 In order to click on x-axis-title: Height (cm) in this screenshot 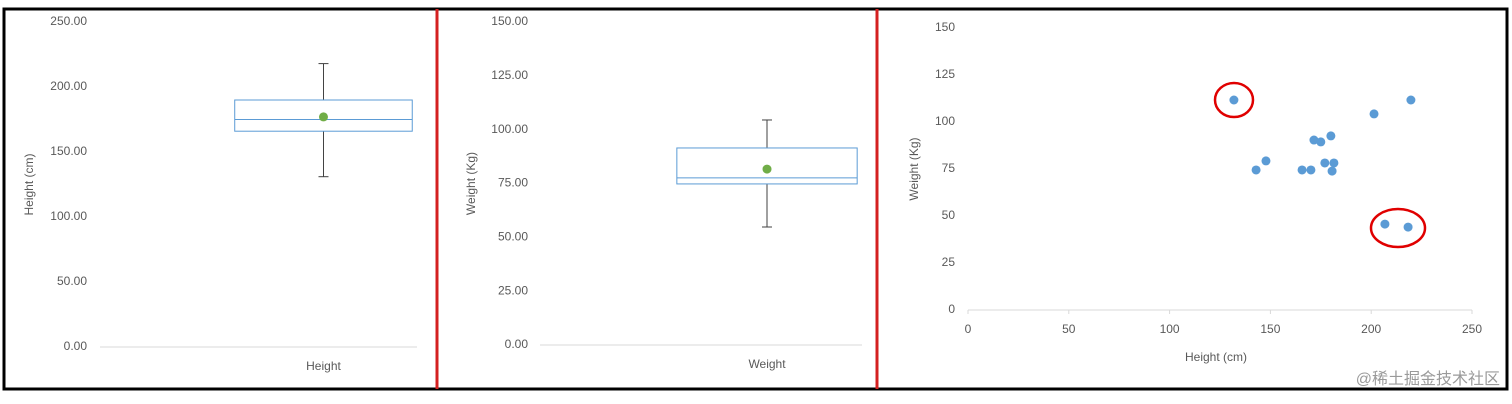, I will do `click(1216, 357)`.